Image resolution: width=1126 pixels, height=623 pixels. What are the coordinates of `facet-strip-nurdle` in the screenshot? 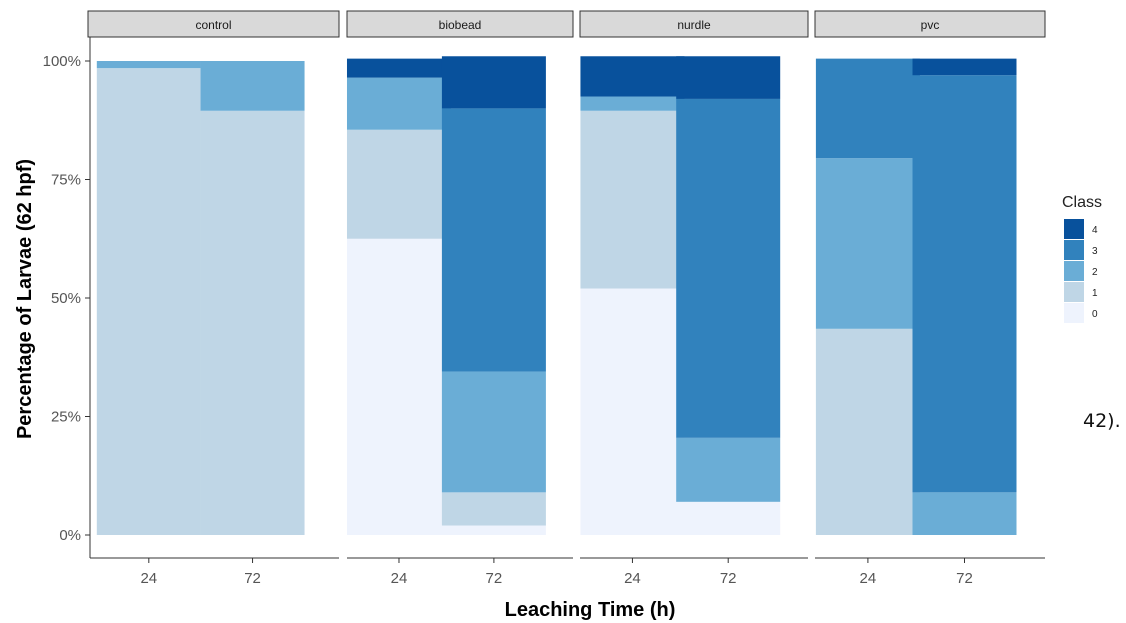 It's located at (694, 24).